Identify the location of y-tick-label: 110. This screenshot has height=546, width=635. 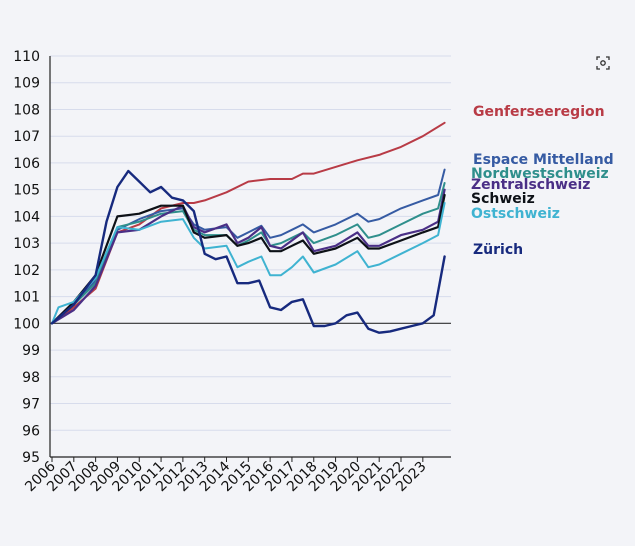
(26, 57).